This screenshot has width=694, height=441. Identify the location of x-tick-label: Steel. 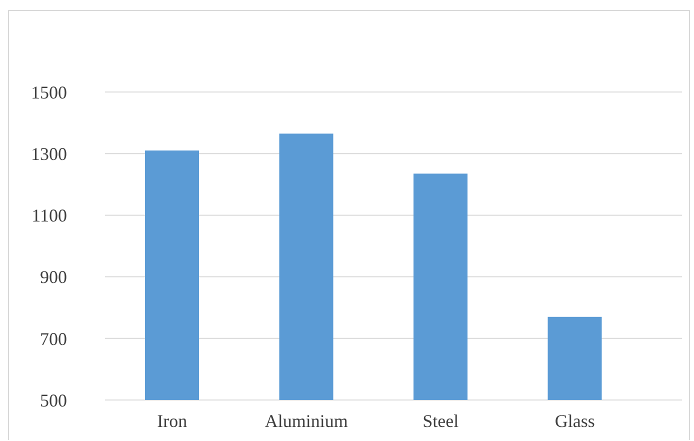
(440, 420).